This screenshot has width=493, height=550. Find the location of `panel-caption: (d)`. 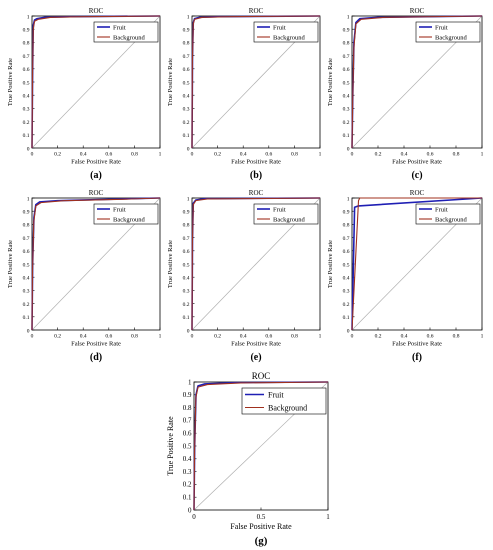

panel-caption: (d) is located at coordinates (96, 357).